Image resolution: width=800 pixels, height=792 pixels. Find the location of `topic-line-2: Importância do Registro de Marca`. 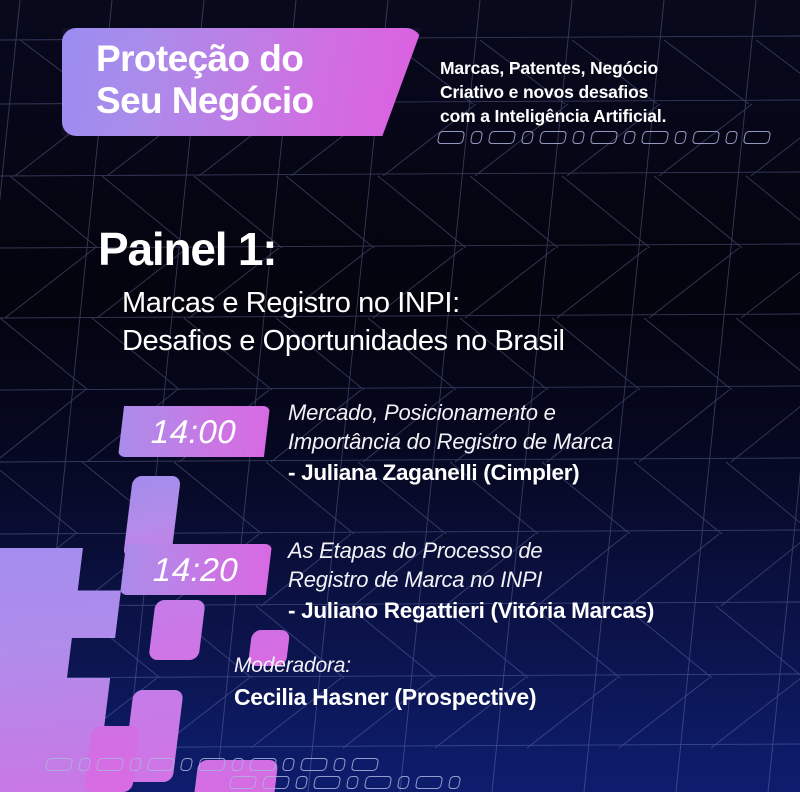

topic-line-2: Importância do Registro de Marca is located at coordinates (450, 442).